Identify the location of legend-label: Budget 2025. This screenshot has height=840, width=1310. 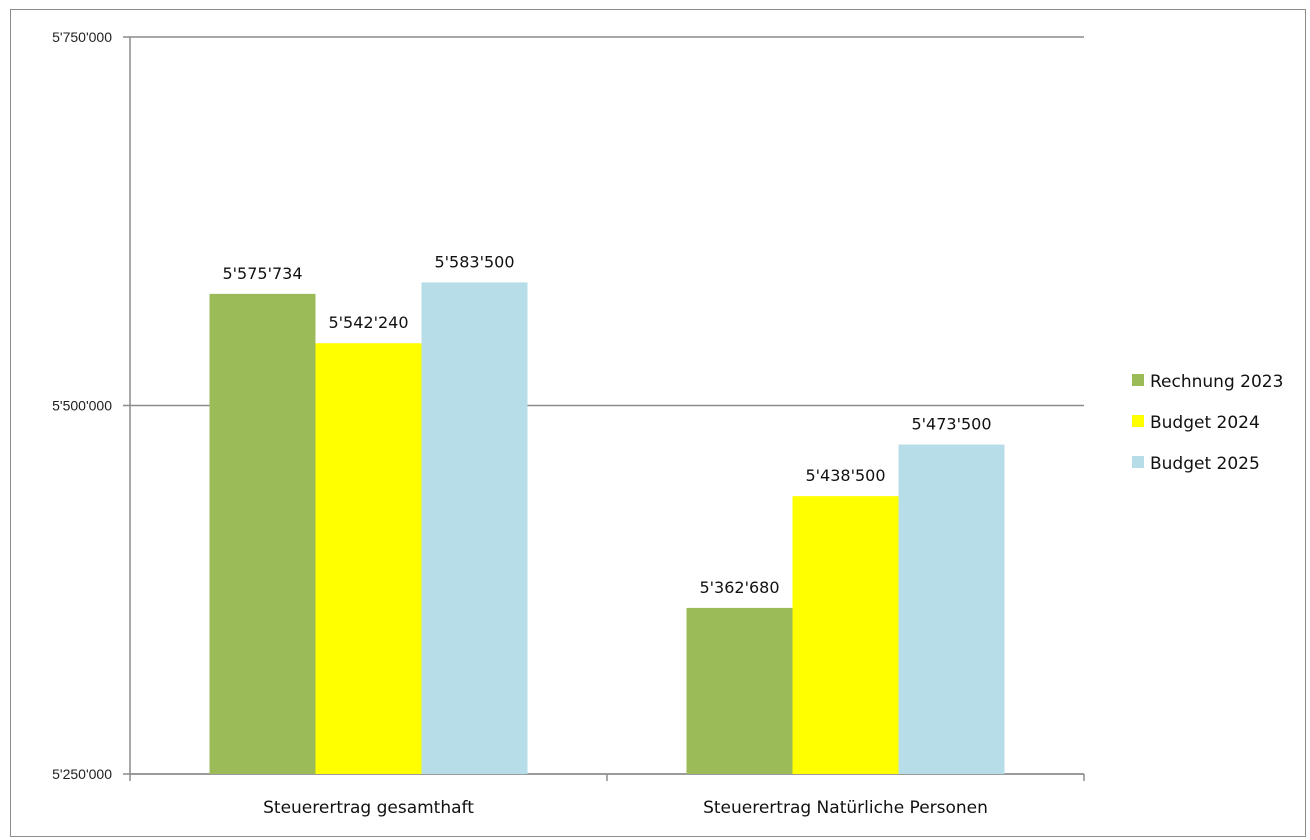
(1205, 464).